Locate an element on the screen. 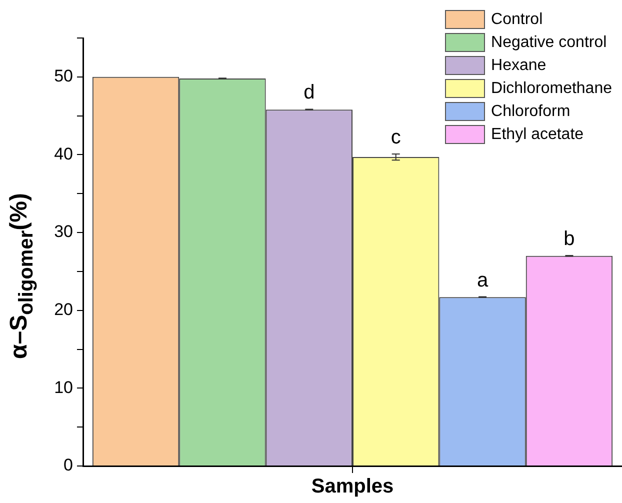  data-label: c is located at coordinates (395, 137).